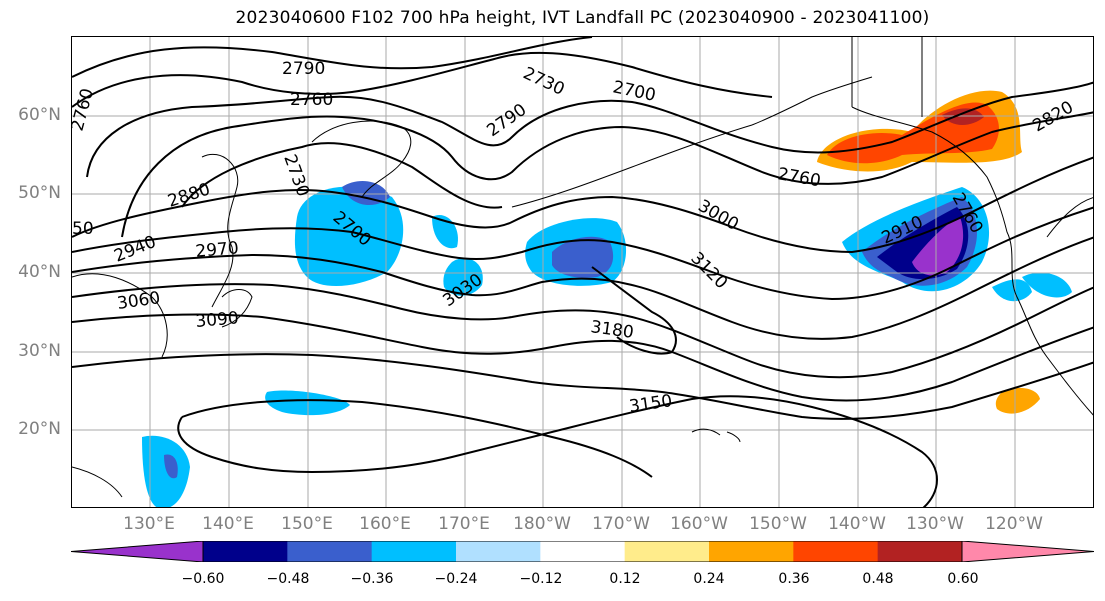  What do you see at coordinates (1012, 290) in the screenshot?
I see `ivt-negative-coast-patch` at bounding box center [1012, 290].